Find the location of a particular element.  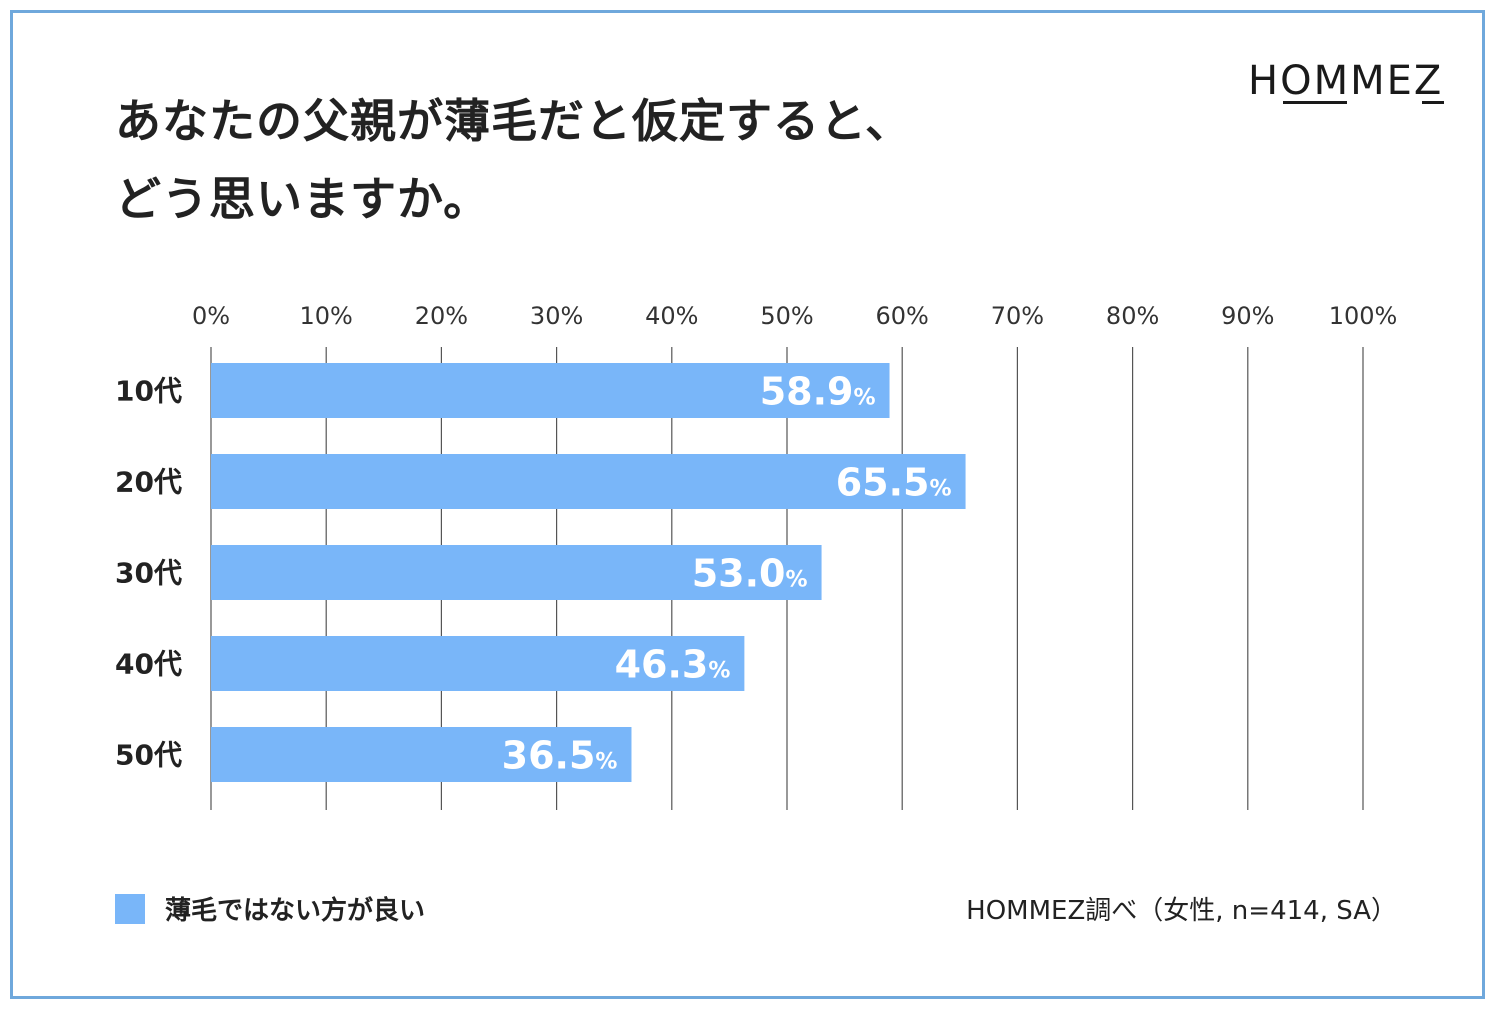

logo-underline-z is located at coordinates (1433, 102).